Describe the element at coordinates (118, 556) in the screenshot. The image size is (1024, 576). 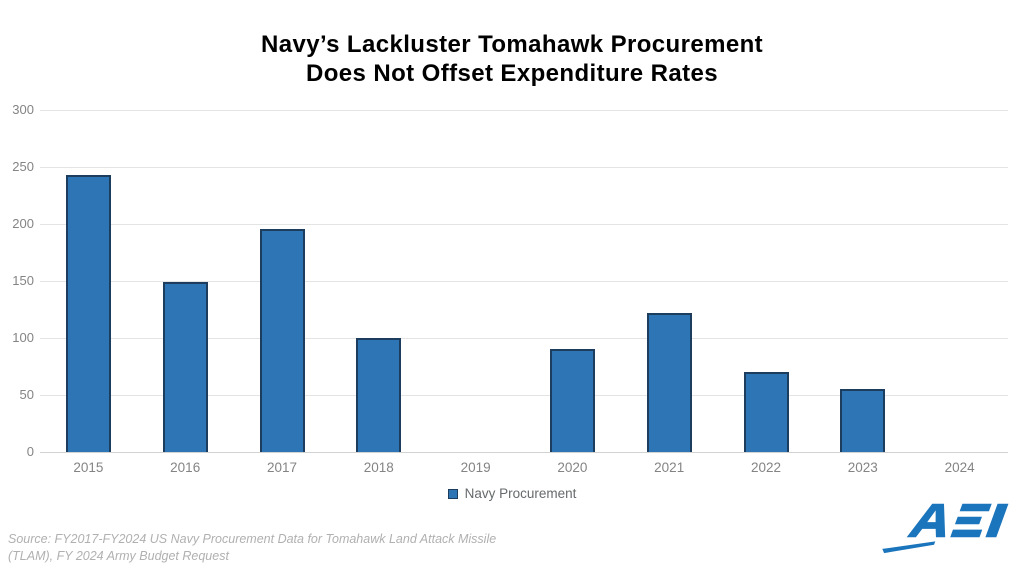
I see `source-note-line-2: (TLAM), FY 2024 Army Budget Request` at that location.